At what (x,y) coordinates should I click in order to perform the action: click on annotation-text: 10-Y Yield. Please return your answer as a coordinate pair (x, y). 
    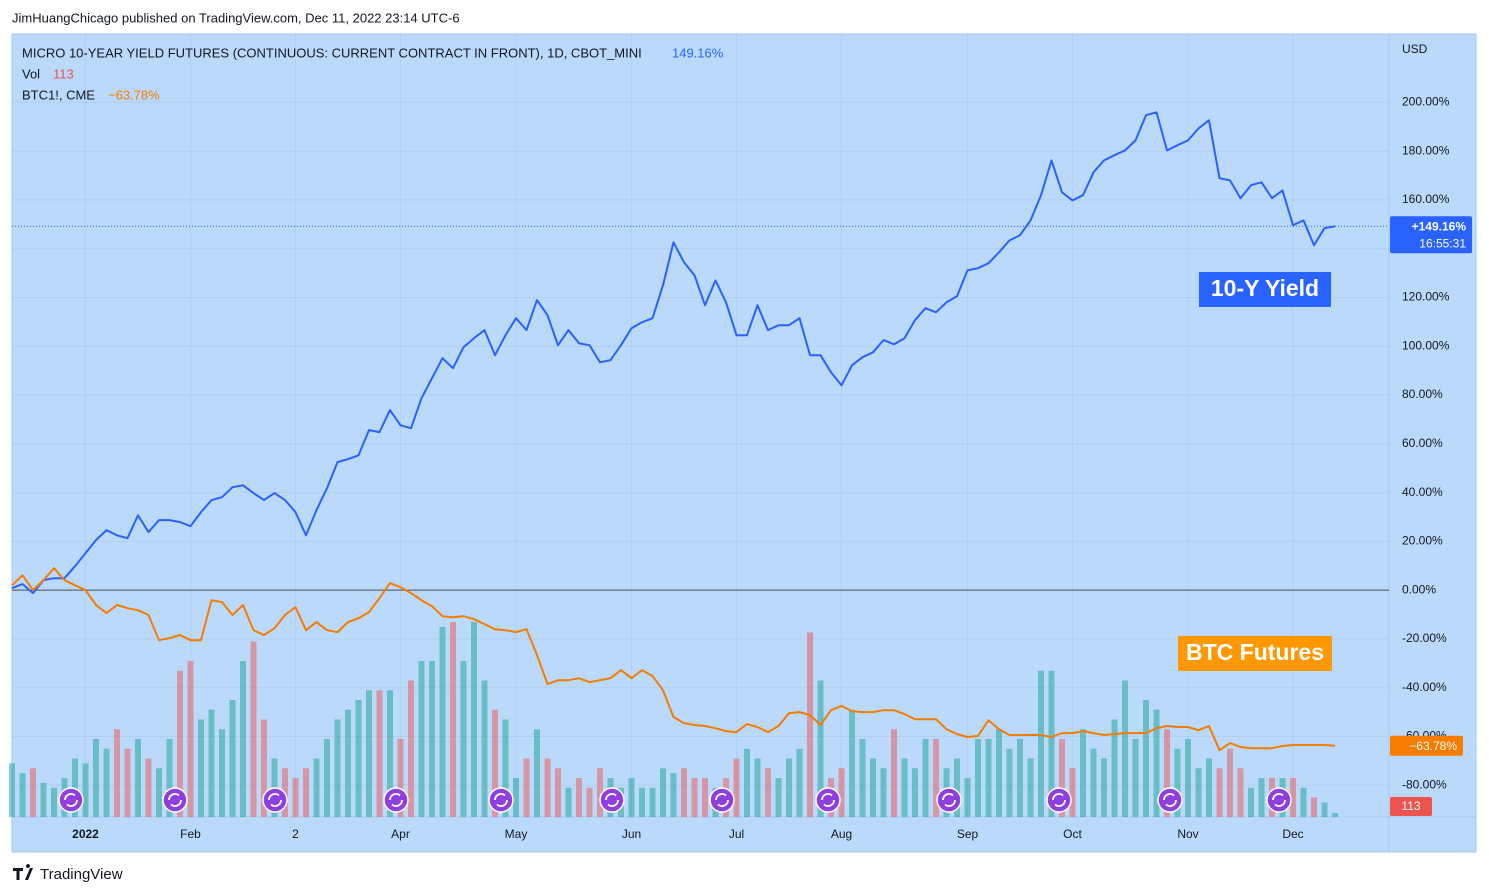
    Looking at the image, I should click on (1265, 288).